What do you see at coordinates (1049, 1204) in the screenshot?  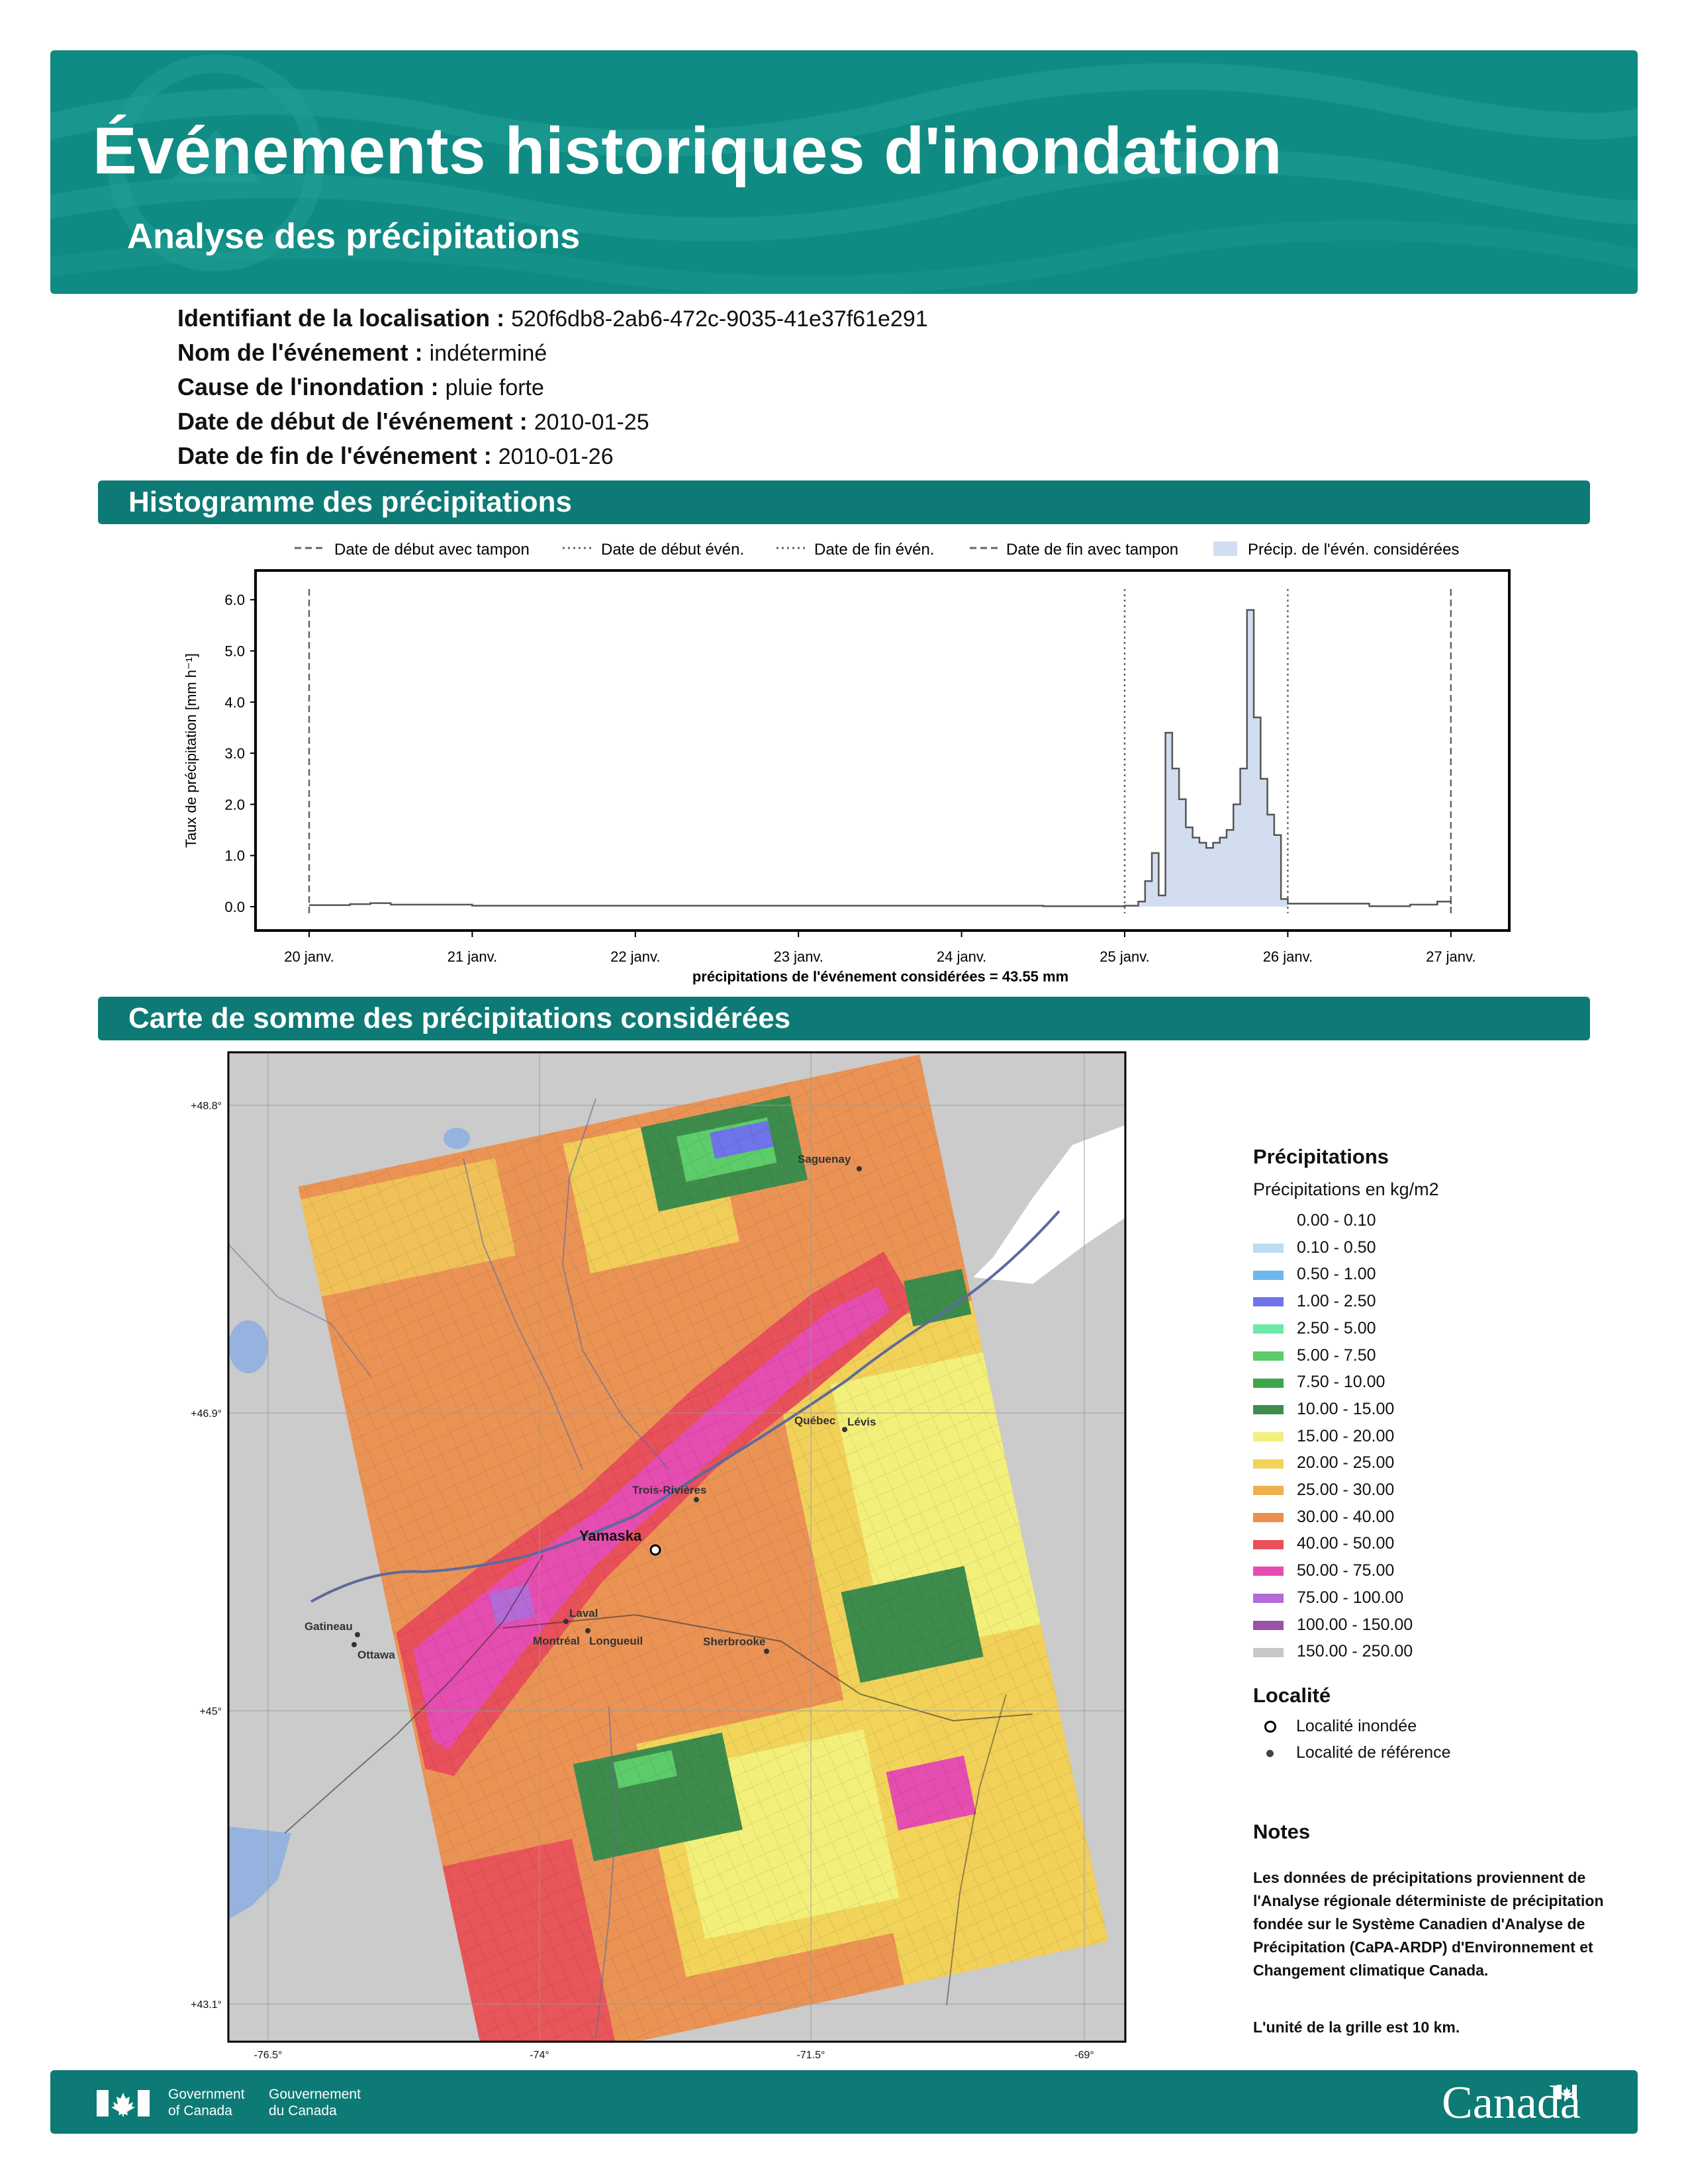 I see `estuary` at bounding box center [1049, 1204].